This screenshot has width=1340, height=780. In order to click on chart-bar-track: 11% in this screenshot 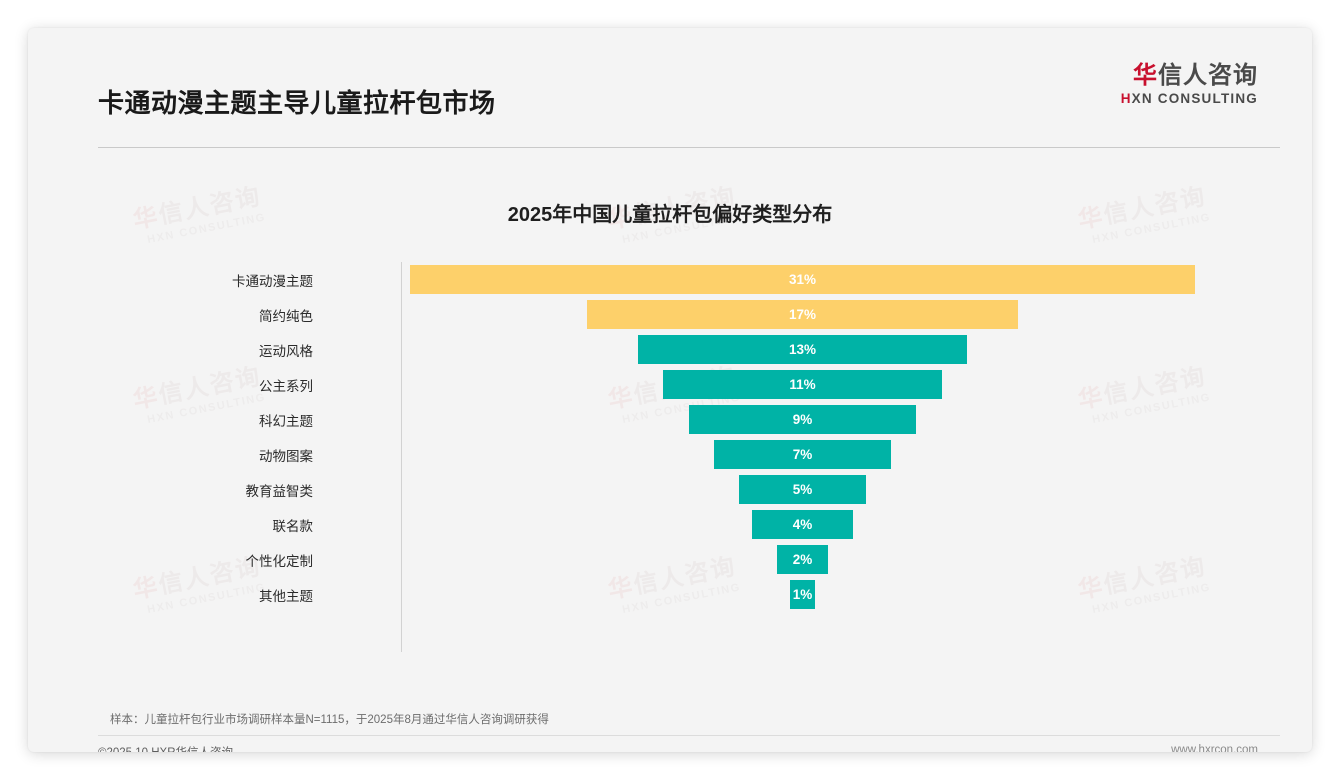, I will do `click(802, 384)`.